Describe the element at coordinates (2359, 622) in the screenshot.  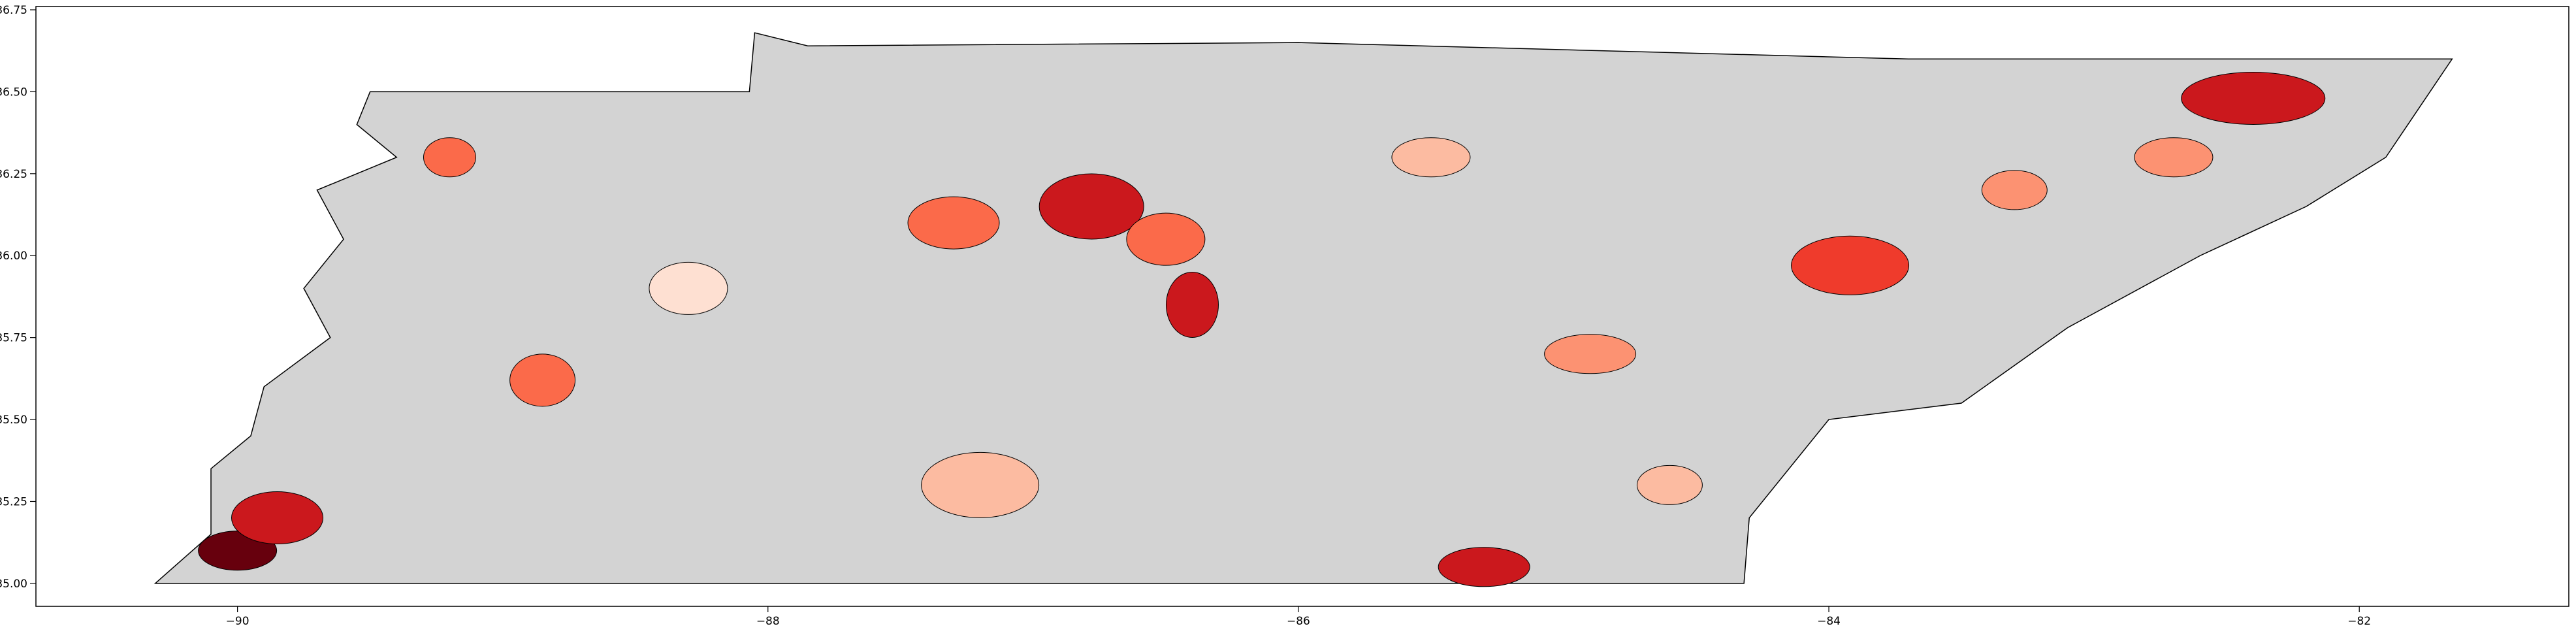
I see `x-tick-label: −82` at that location.